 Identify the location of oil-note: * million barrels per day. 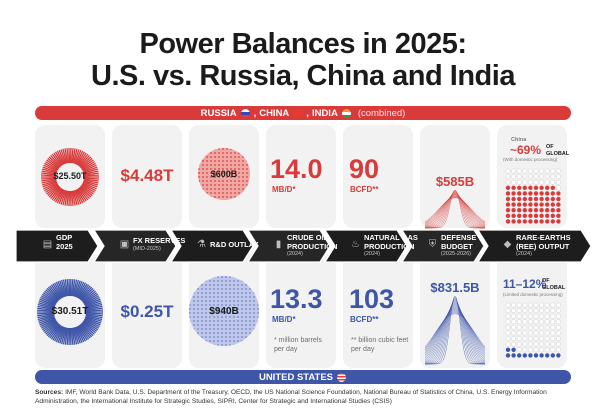
(298, 345).